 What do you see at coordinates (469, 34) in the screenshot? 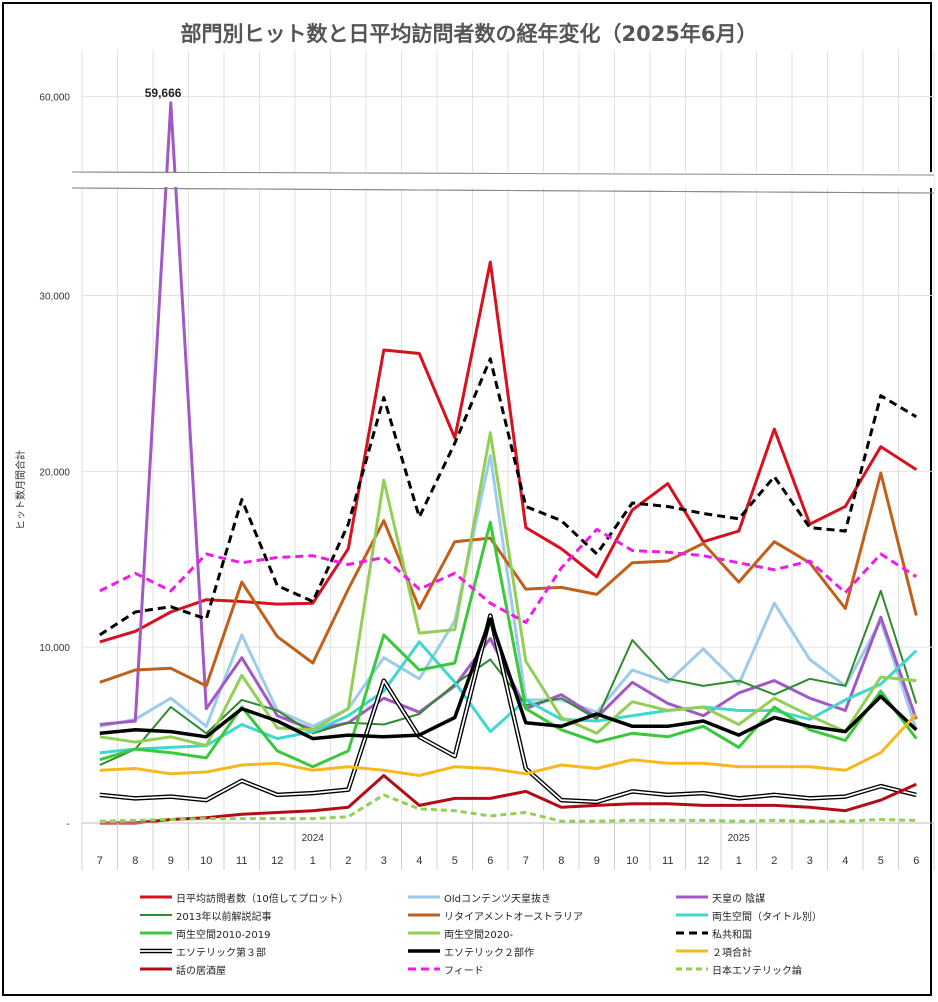
I see `chart-title: 部門別ヒット数と日平均訪問者数の経年変化（2025年6月）` at bounding box center [469, 34].